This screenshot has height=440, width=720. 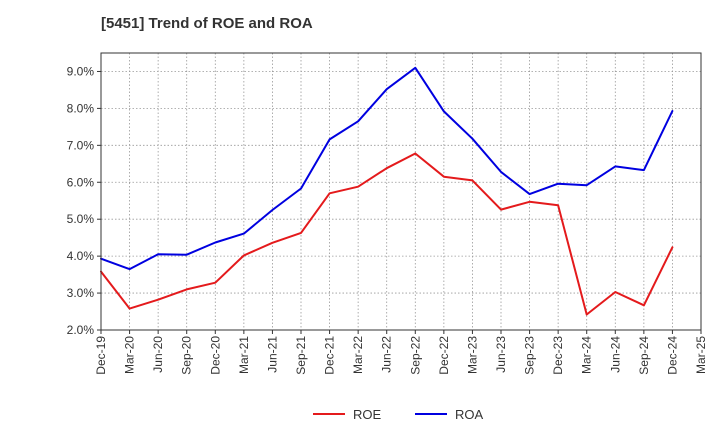 I want to click on x-tick-label: Dec-21, so click(x=330, y=355).